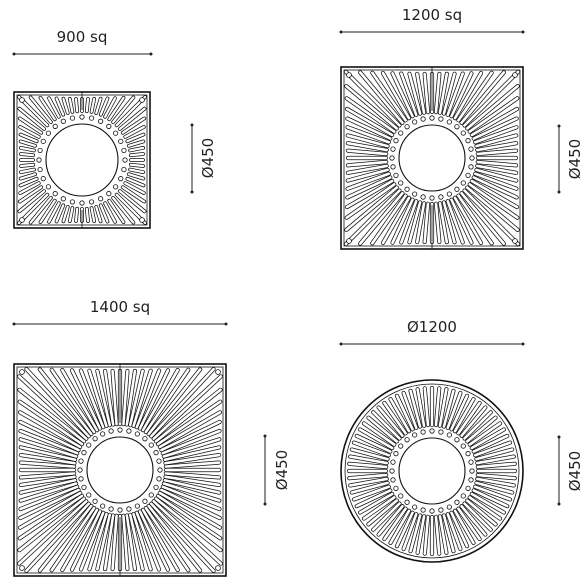 The width and height of the screenshot is (587, 579). Describe the element at coordinates (432, 327) in the screenshot. I see `width-label: Ø1200` at that location.